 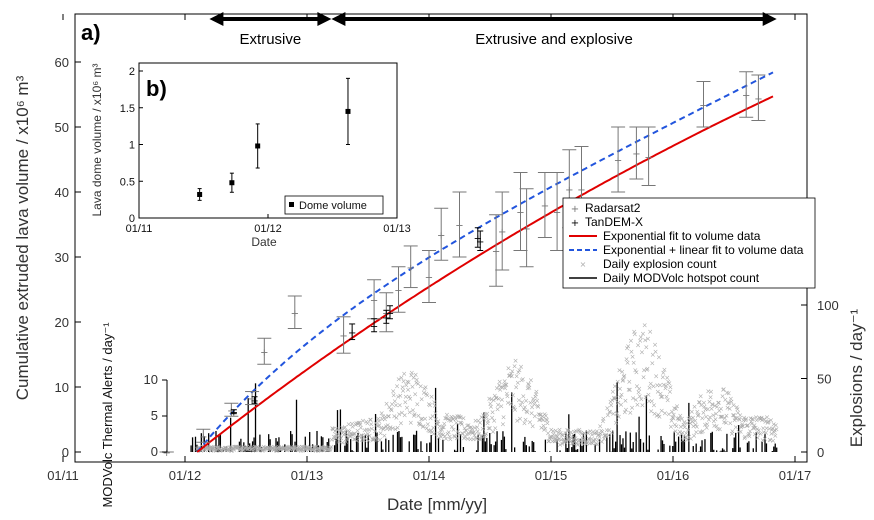 I want to click on inset-y-tick-label: 0, so click(x=132, y=219).